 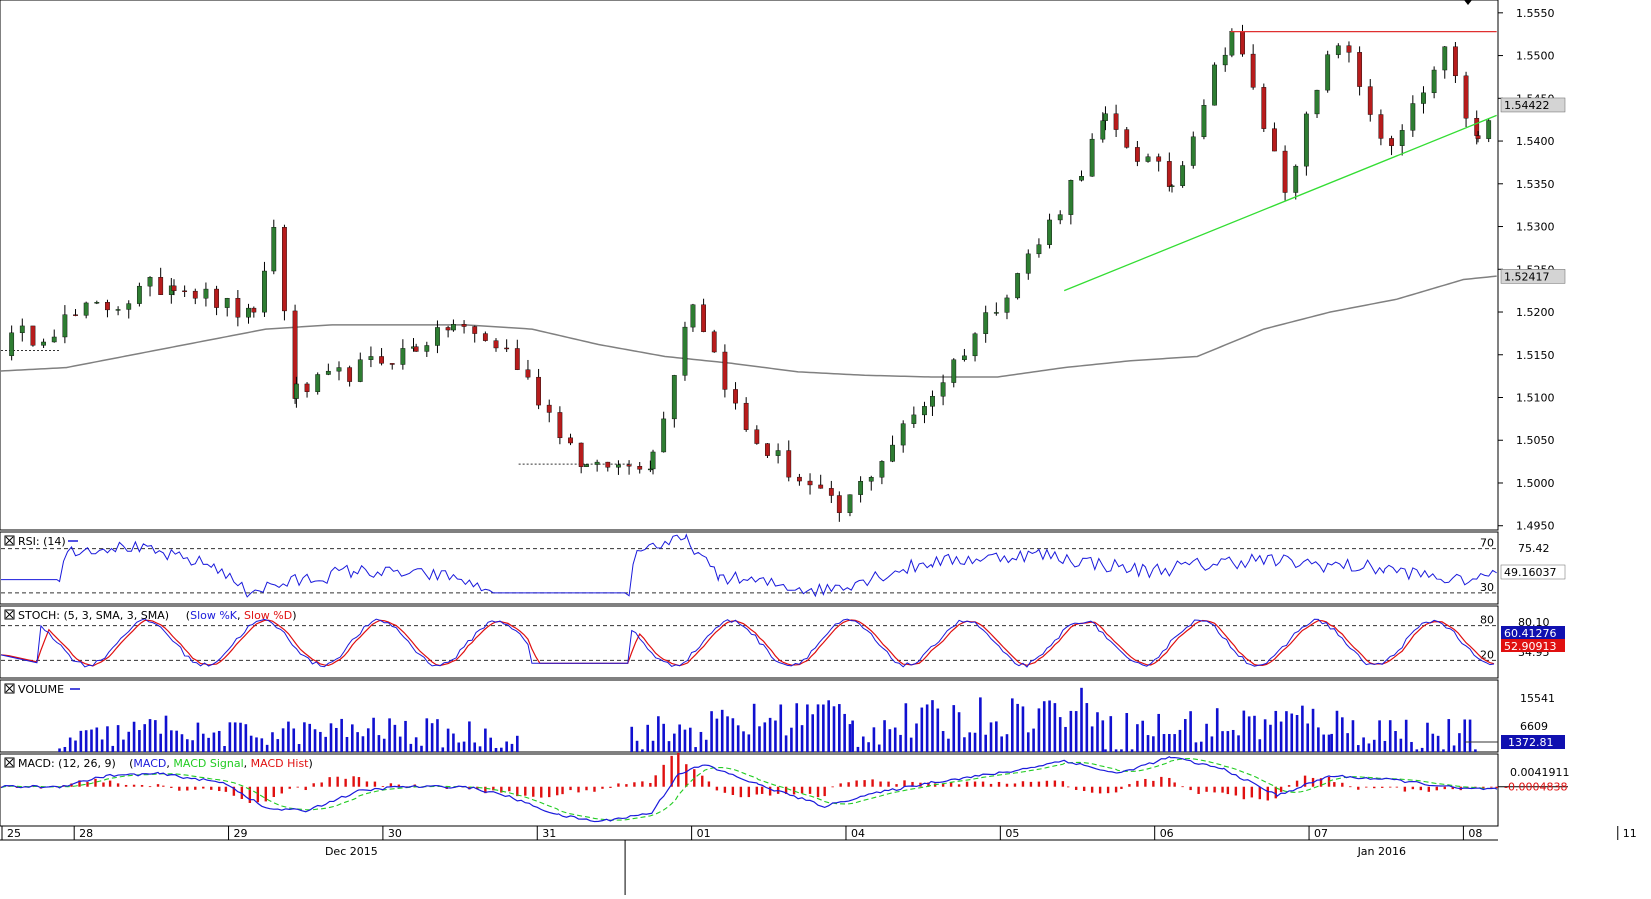 I want to click on x-day-label: 25, so click(x=14, y=833).